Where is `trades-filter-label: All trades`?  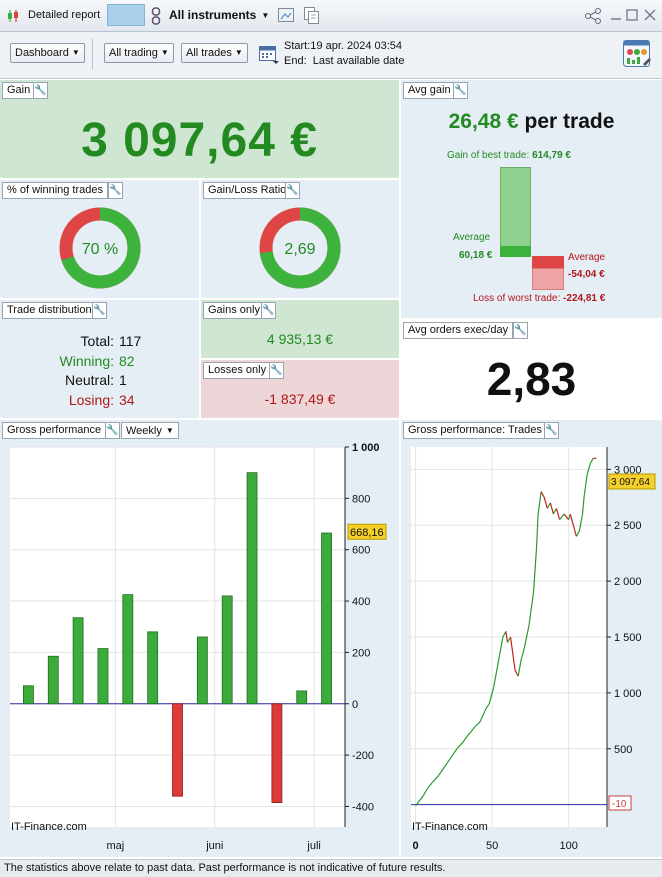
trades-filter-label: All trades is located at coordinates (209, 53).